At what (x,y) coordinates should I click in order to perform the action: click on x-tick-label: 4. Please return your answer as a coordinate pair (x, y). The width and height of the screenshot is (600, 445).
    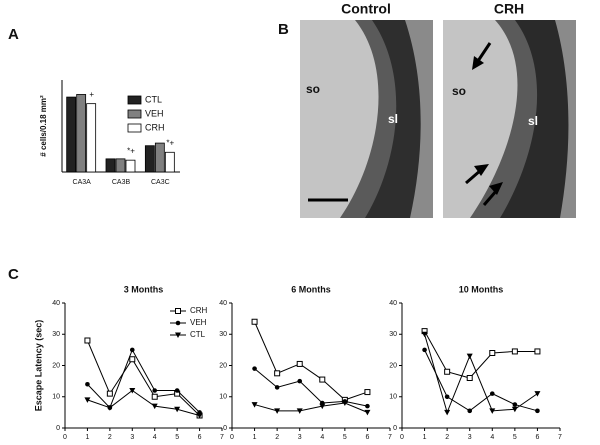
    Looking at the image, I should click on (155, 437).